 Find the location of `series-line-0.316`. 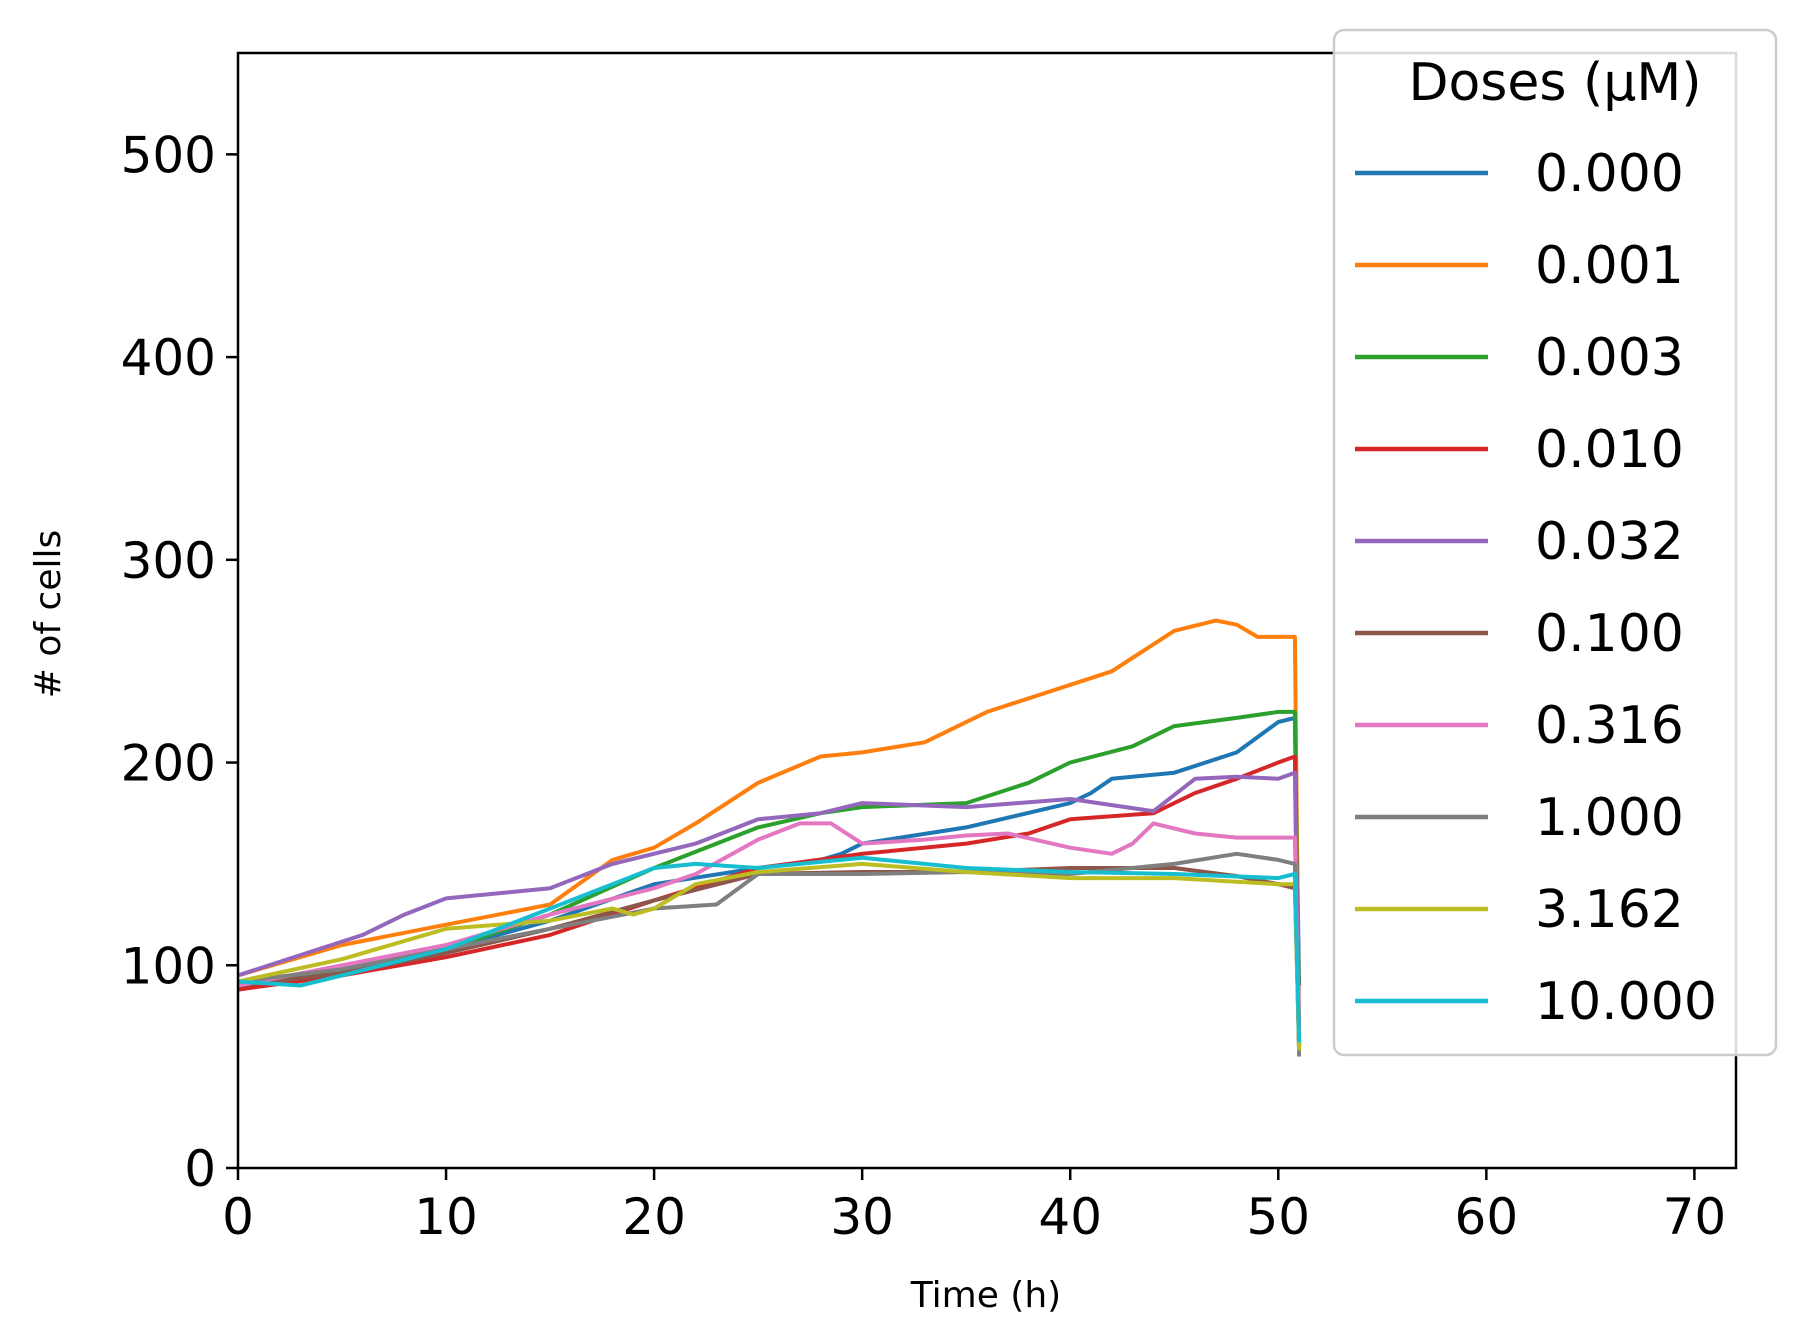

series-line-0.316 is located at coordinates (770, 934).